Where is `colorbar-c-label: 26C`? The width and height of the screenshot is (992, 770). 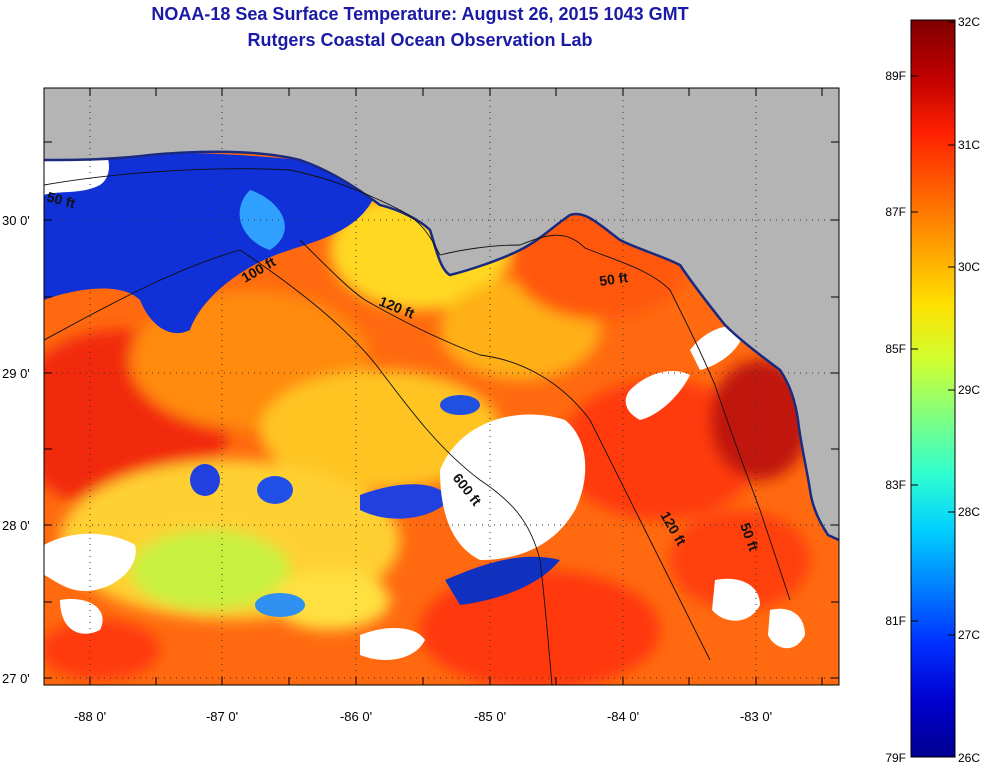
colorbar-c-label: 26C is located at coordinates (969, 758).